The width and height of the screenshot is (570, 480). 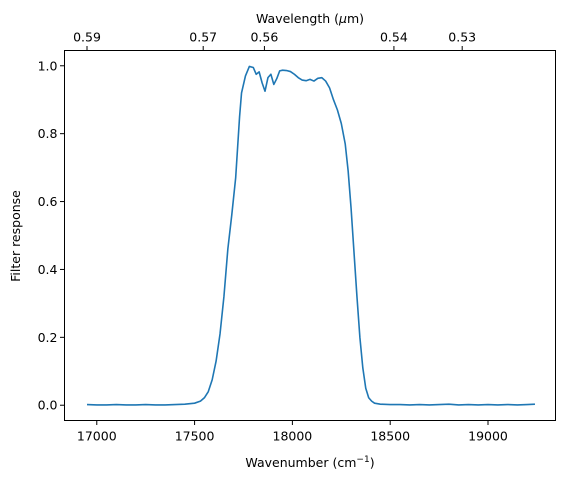 I want to click on x-tick-label: 17000, so click(x=97, y=436).